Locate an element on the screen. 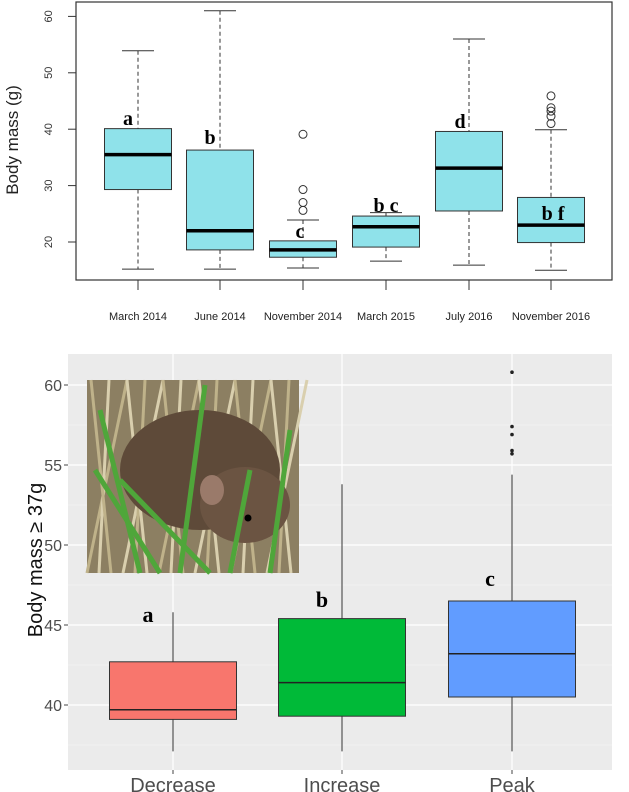  x-tick-label: November 2016 is located at coordinates (551, 317).